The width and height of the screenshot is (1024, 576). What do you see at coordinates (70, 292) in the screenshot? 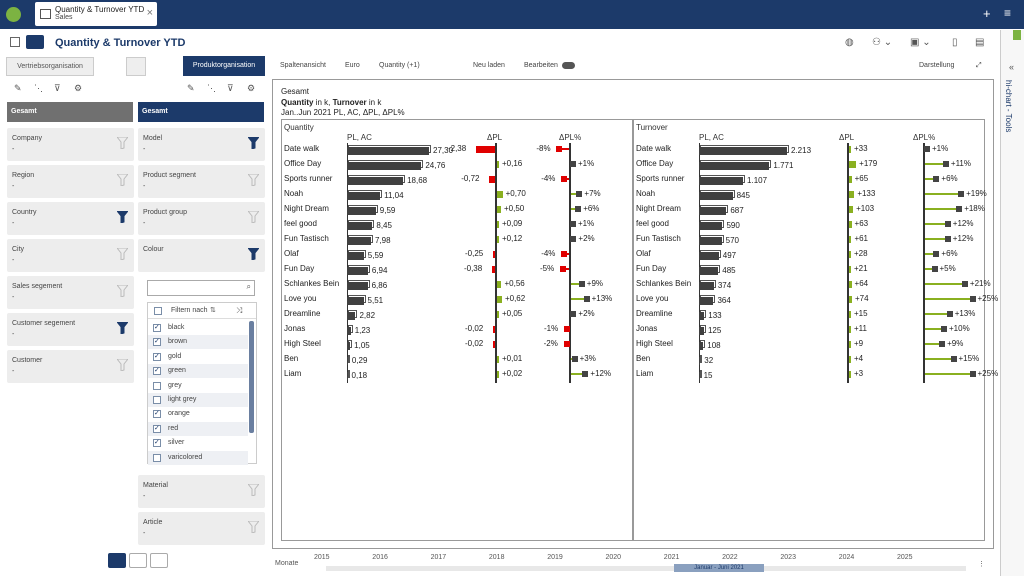
I see `filter-card-sales-segement: Sales segement -` at bounding box center [70, 292].